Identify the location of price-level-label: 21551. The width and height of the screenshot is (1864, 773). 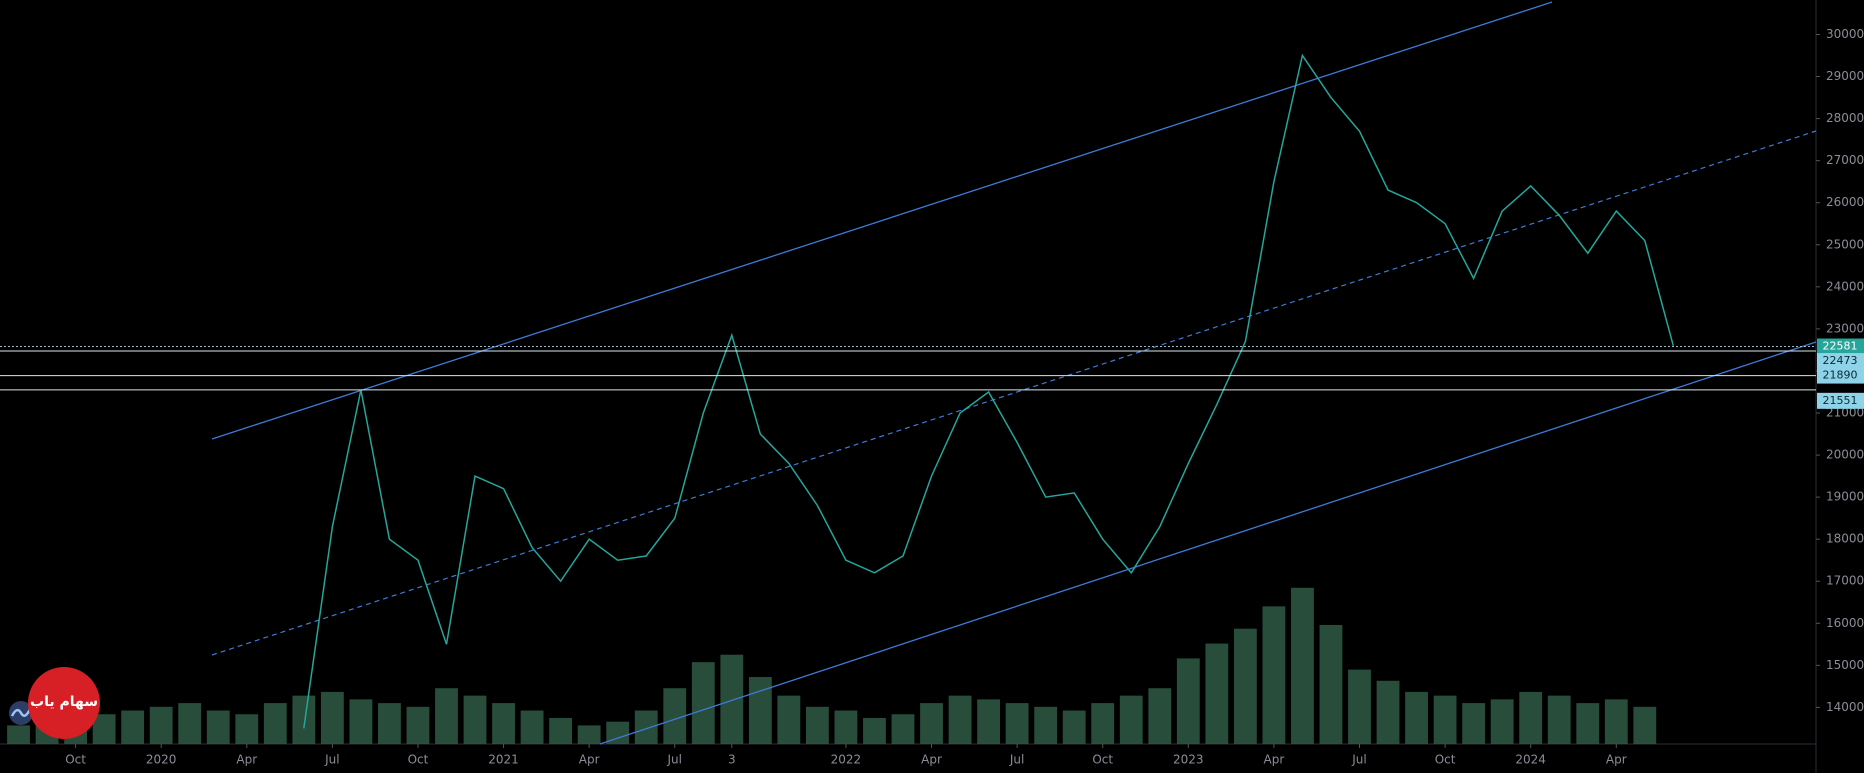
(1840, 400).